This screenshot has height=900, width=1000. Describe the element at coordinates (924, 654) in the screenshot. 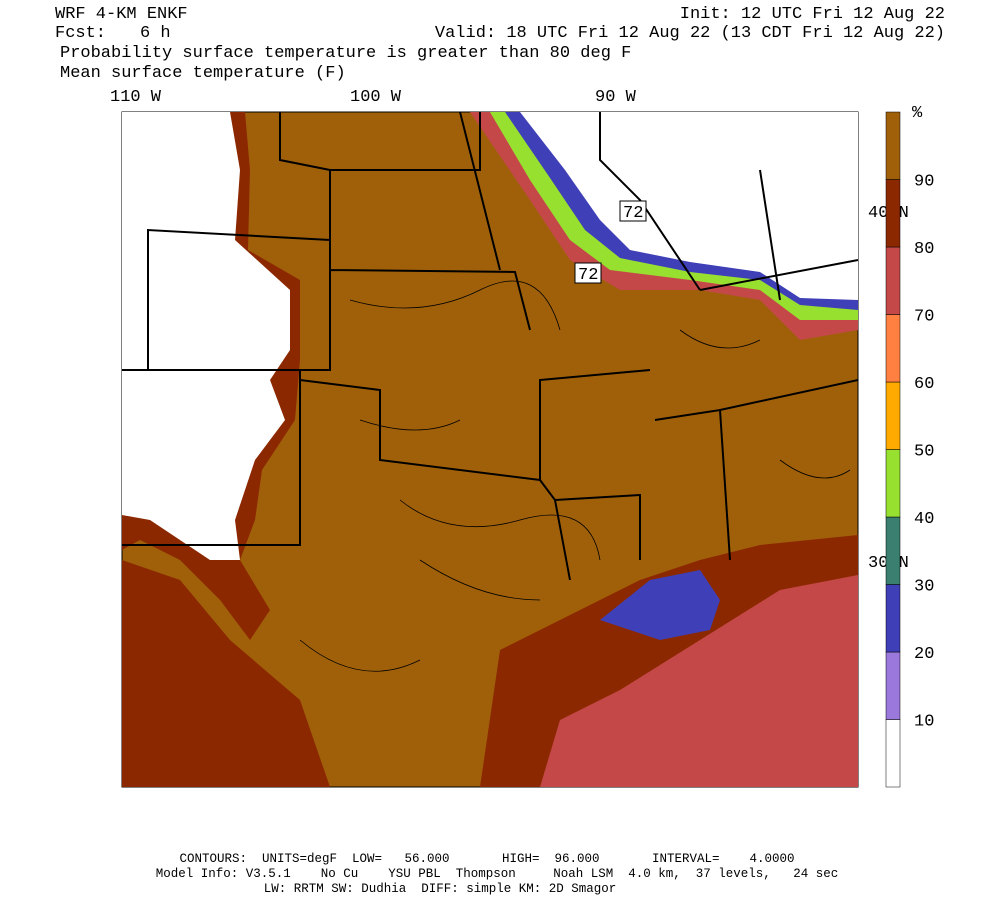

I see `colorbar-label: 20` at that location.